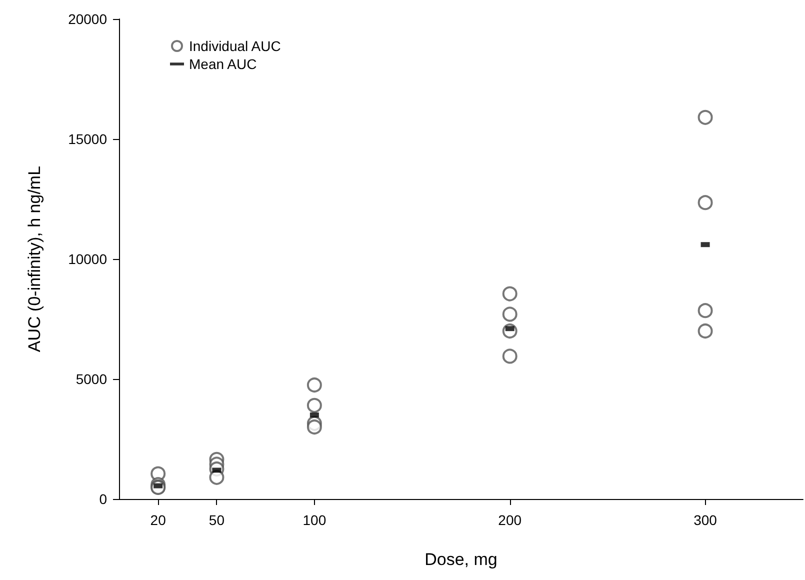  What do you see at coordinates (88, 259) in the screenshot?
I see `y-tick-label: 10000` at bounding box center [88, 259].